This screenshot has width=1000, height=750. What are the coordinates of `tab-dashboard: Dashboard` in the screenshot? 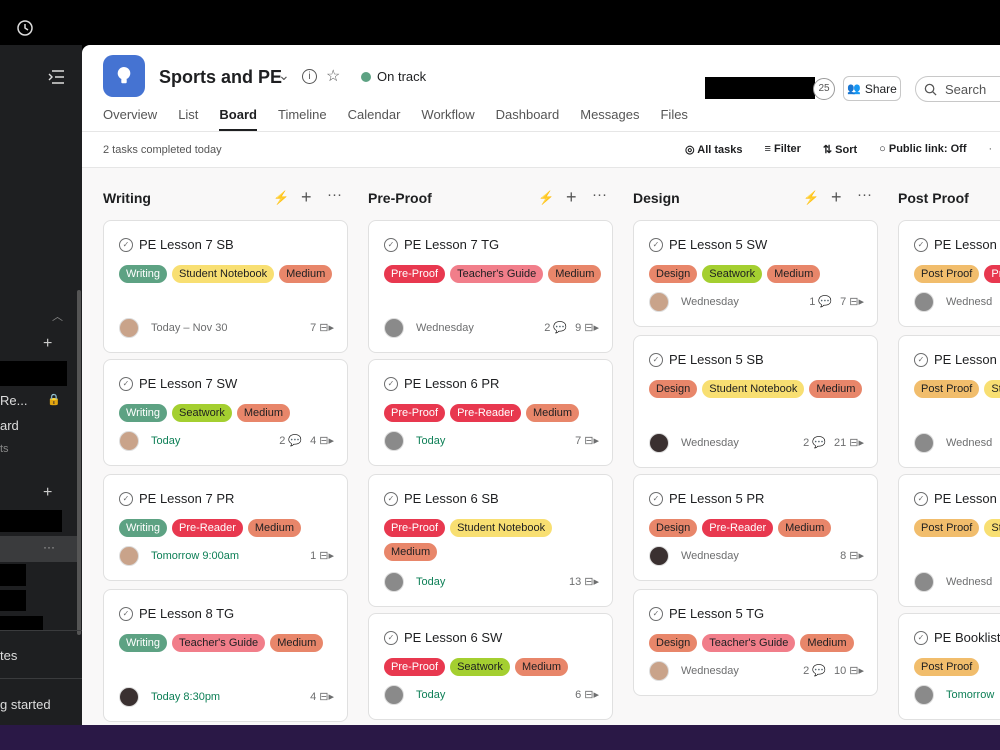 It's located at (527, 114).